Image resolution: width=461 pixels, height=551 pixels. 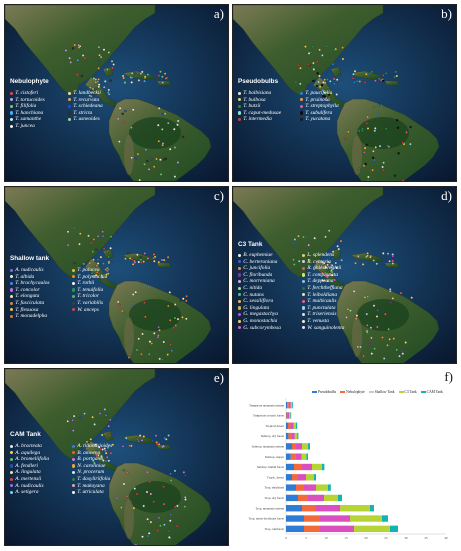 I want to click on legend-series-name: CAM Tank, so click(x=435, y=392).